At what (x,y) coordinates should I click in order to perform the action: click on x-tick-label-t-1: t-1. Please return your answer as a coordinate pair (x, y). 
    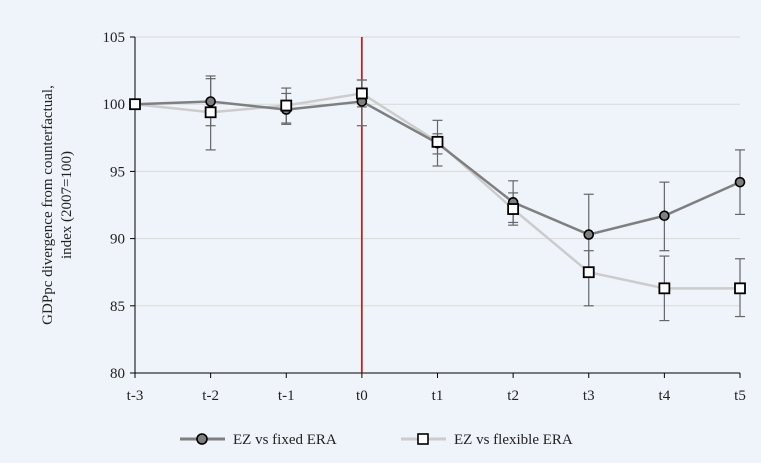
    Looking at the image, I should click on (286, 396).